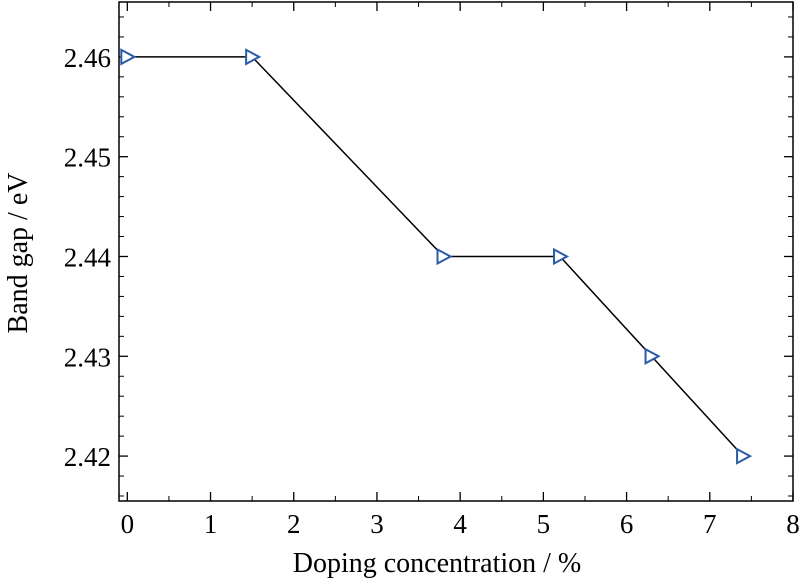 The image size is (800, 581). Describe the element at coordinates (87, 58) in the screenshot. I see `y-tick-label: 2.46` at that location.